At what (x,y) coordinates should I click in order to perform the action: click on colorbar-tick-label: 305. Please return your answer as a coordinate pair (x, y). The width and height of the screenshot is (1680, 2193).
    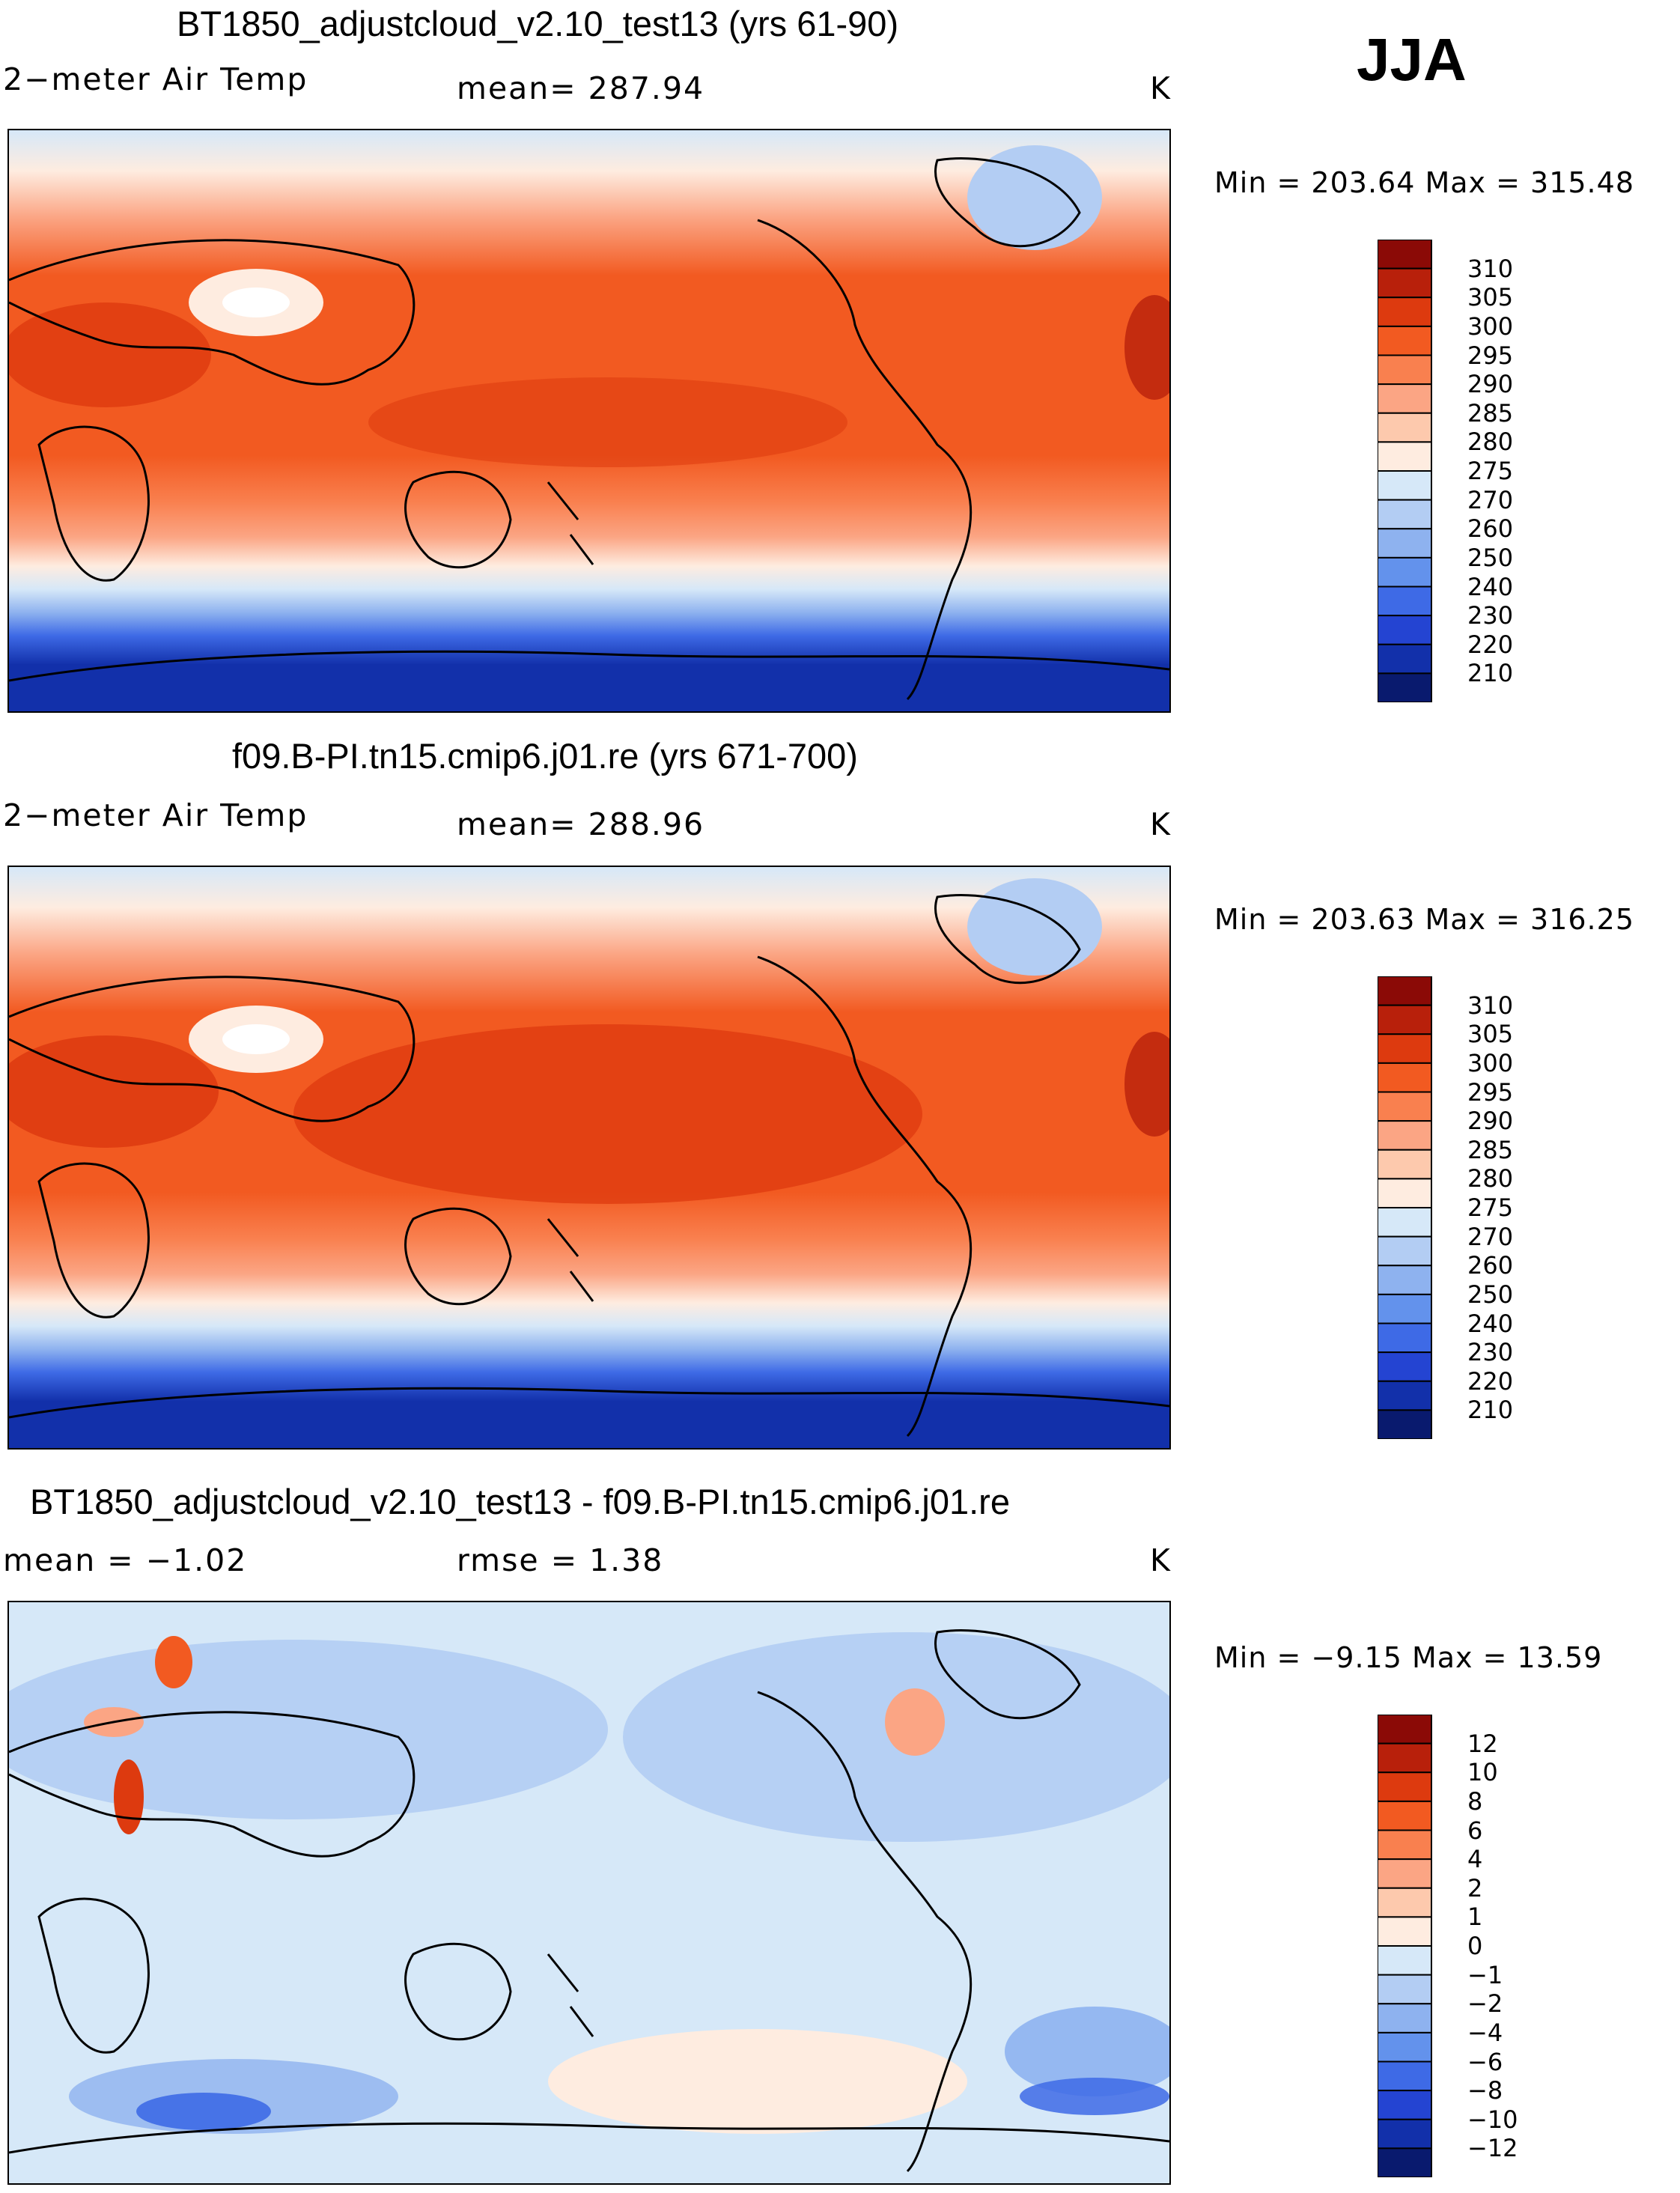
    Looking at the image, I should click on (1490, 297).